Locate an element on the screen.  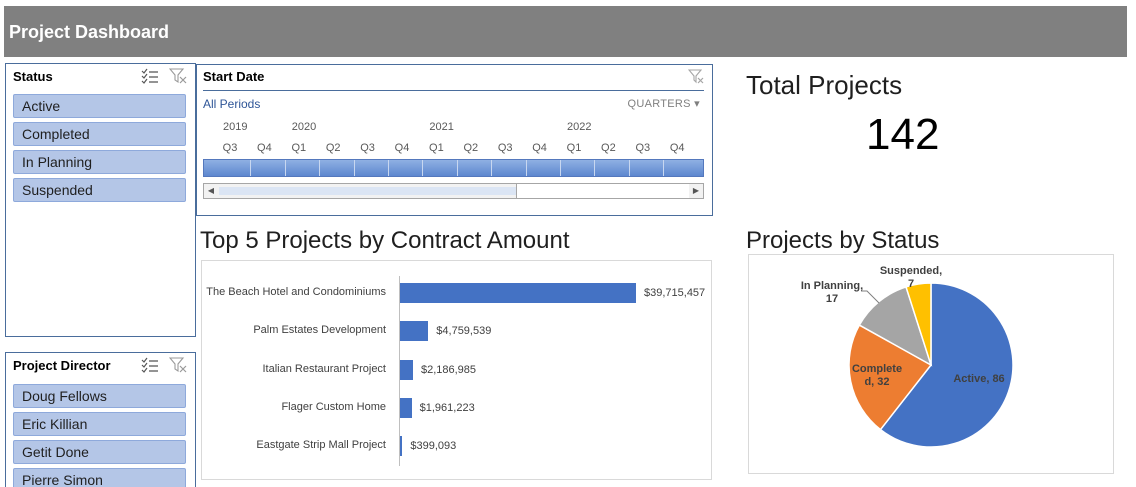
status-item-in-planning: In Planning is located at coordinates (99, 162).